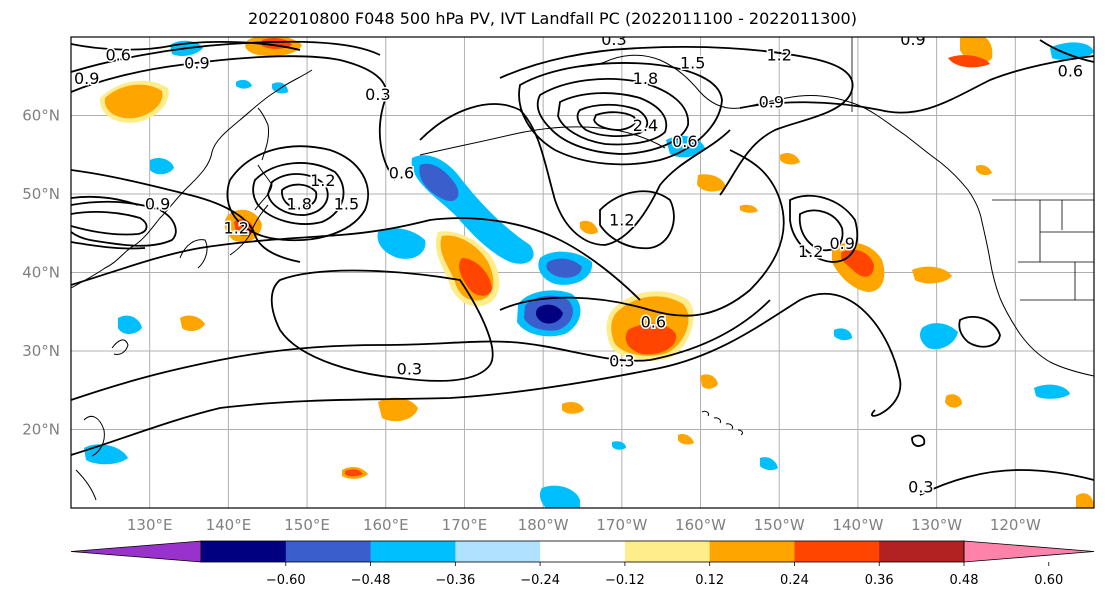 The height and width of the screenshot is (601, 1105). Describe the element at coordinates (709, 580) in the screenshot. I see `colorbar-tick-label: 0.12` at that location.